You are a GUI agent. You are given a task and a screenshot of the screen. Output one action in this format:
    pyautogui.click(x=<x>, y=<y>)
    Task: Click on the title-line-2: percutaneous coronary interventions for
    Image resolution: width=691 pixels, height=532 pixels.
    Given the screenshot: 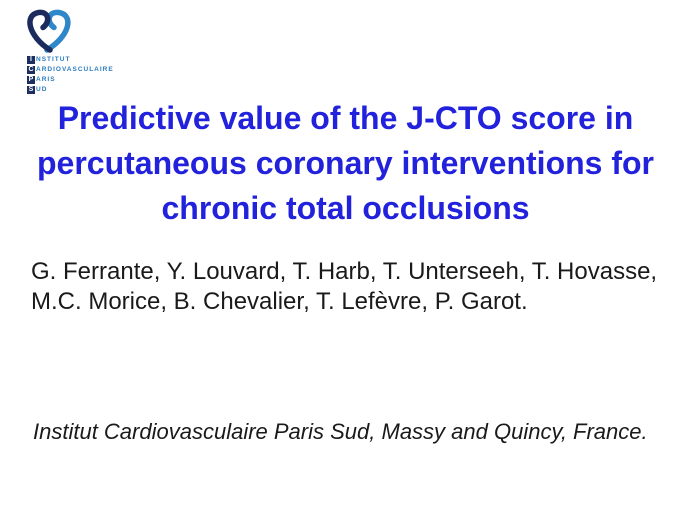 What is the action you would take?
    pyautogui.click(x=345, y=163)
    